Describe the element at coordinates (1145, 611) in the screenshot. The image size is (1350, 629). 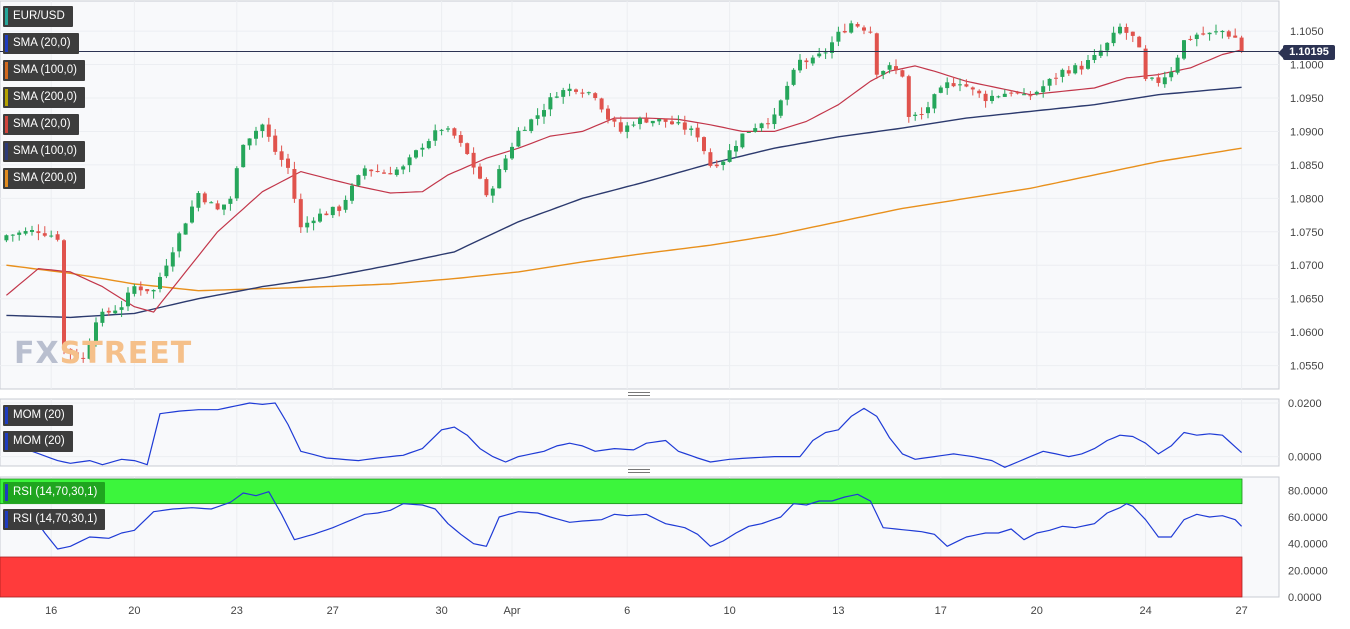
I see `date-tick-label: 24` at that location.